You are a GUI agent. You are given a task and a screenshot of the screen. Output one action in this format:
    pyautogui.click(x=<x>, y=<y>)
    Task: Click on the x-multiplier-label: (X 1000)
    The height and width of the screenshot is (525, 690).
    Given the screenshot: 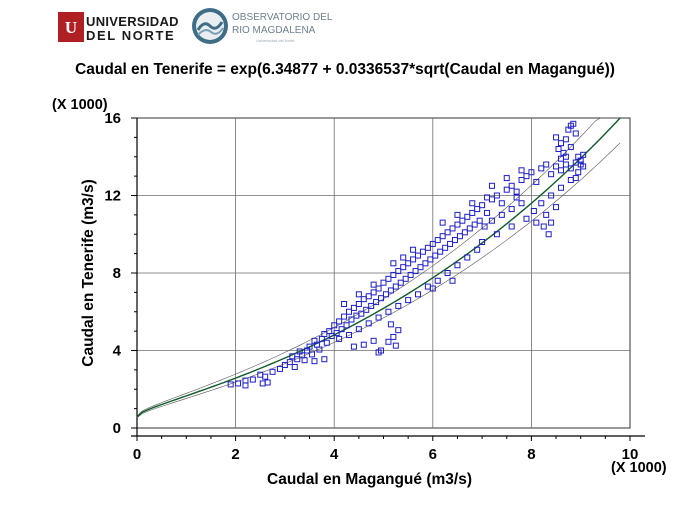 What is the action you would take?
    pyautogui.click(x=639, y=468)
    